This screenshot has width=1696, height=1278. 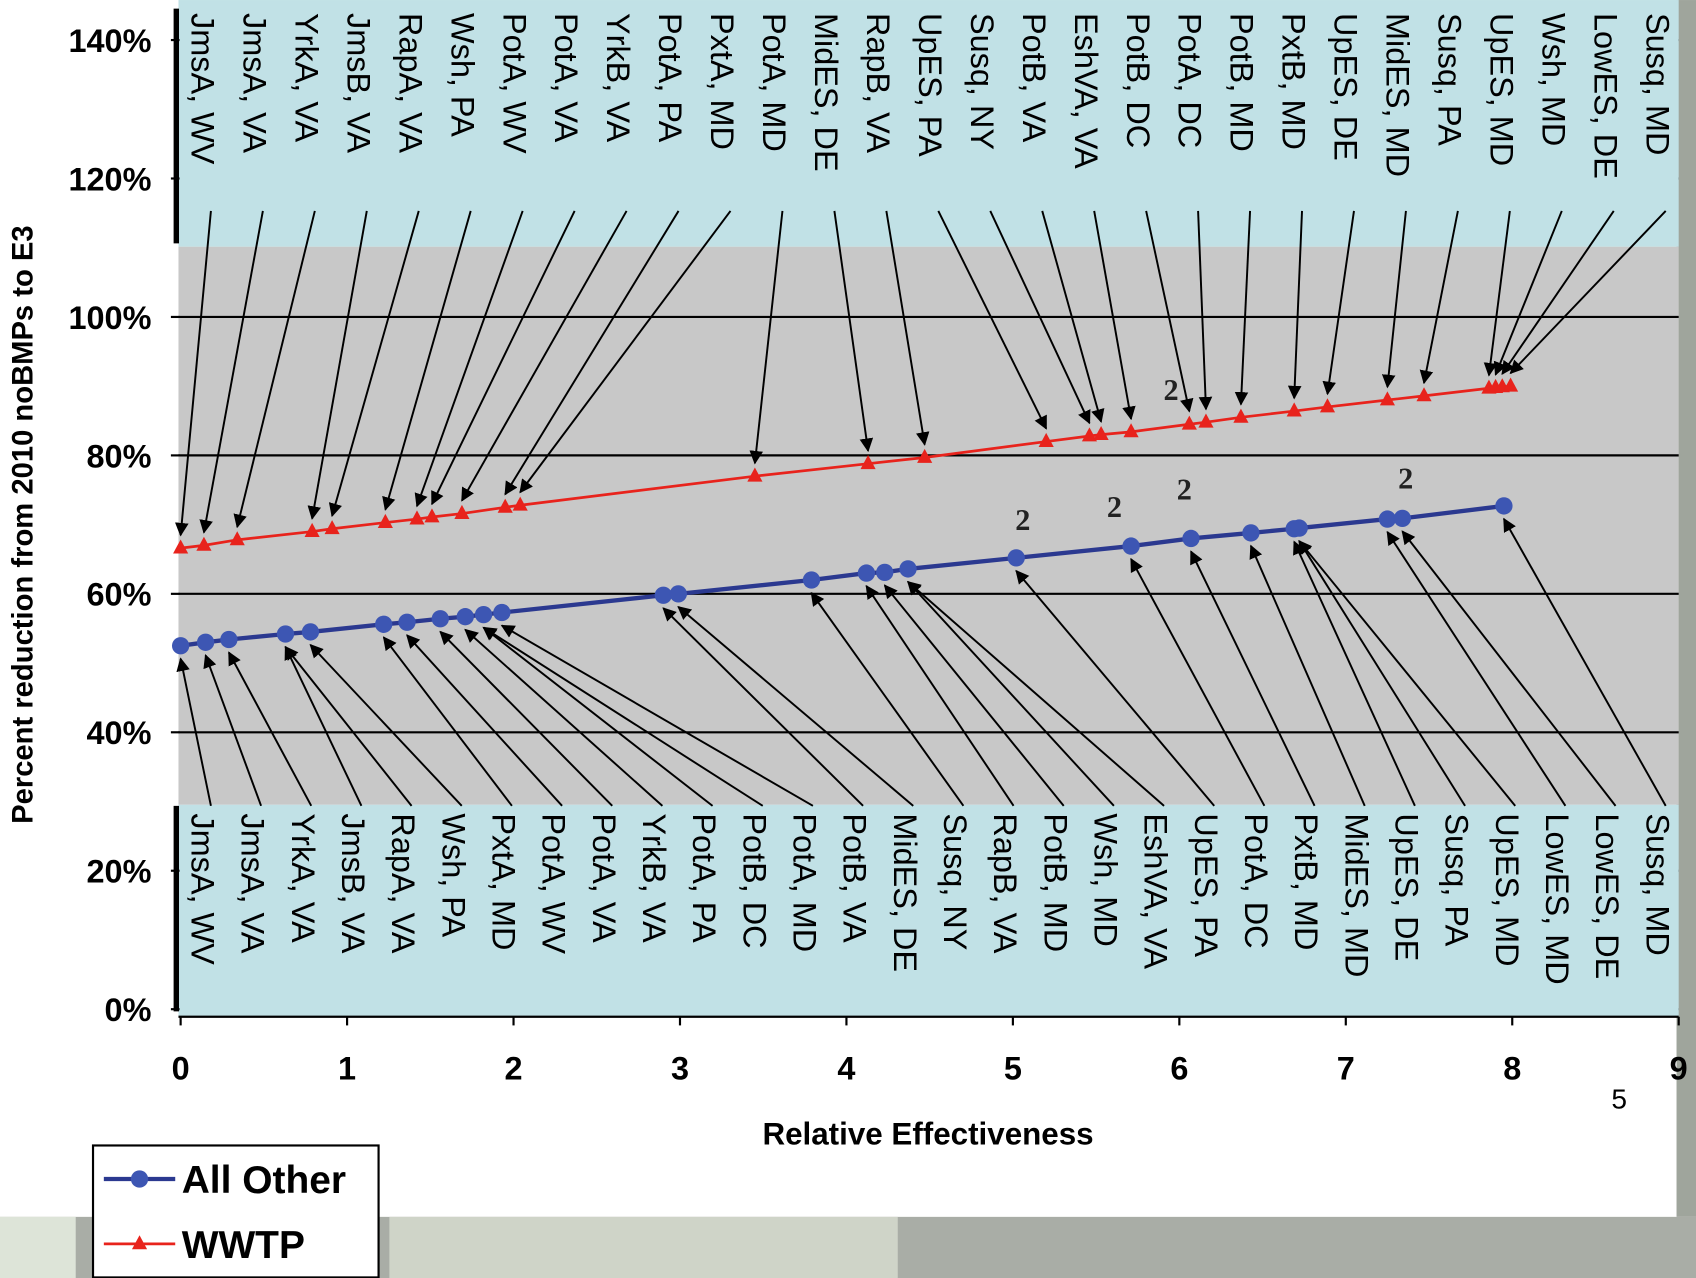 What do you see at coordinates (1156, 891) in the screenshot?
I see `point-label: EshVA, VA` at bounding box center [1156, 891].